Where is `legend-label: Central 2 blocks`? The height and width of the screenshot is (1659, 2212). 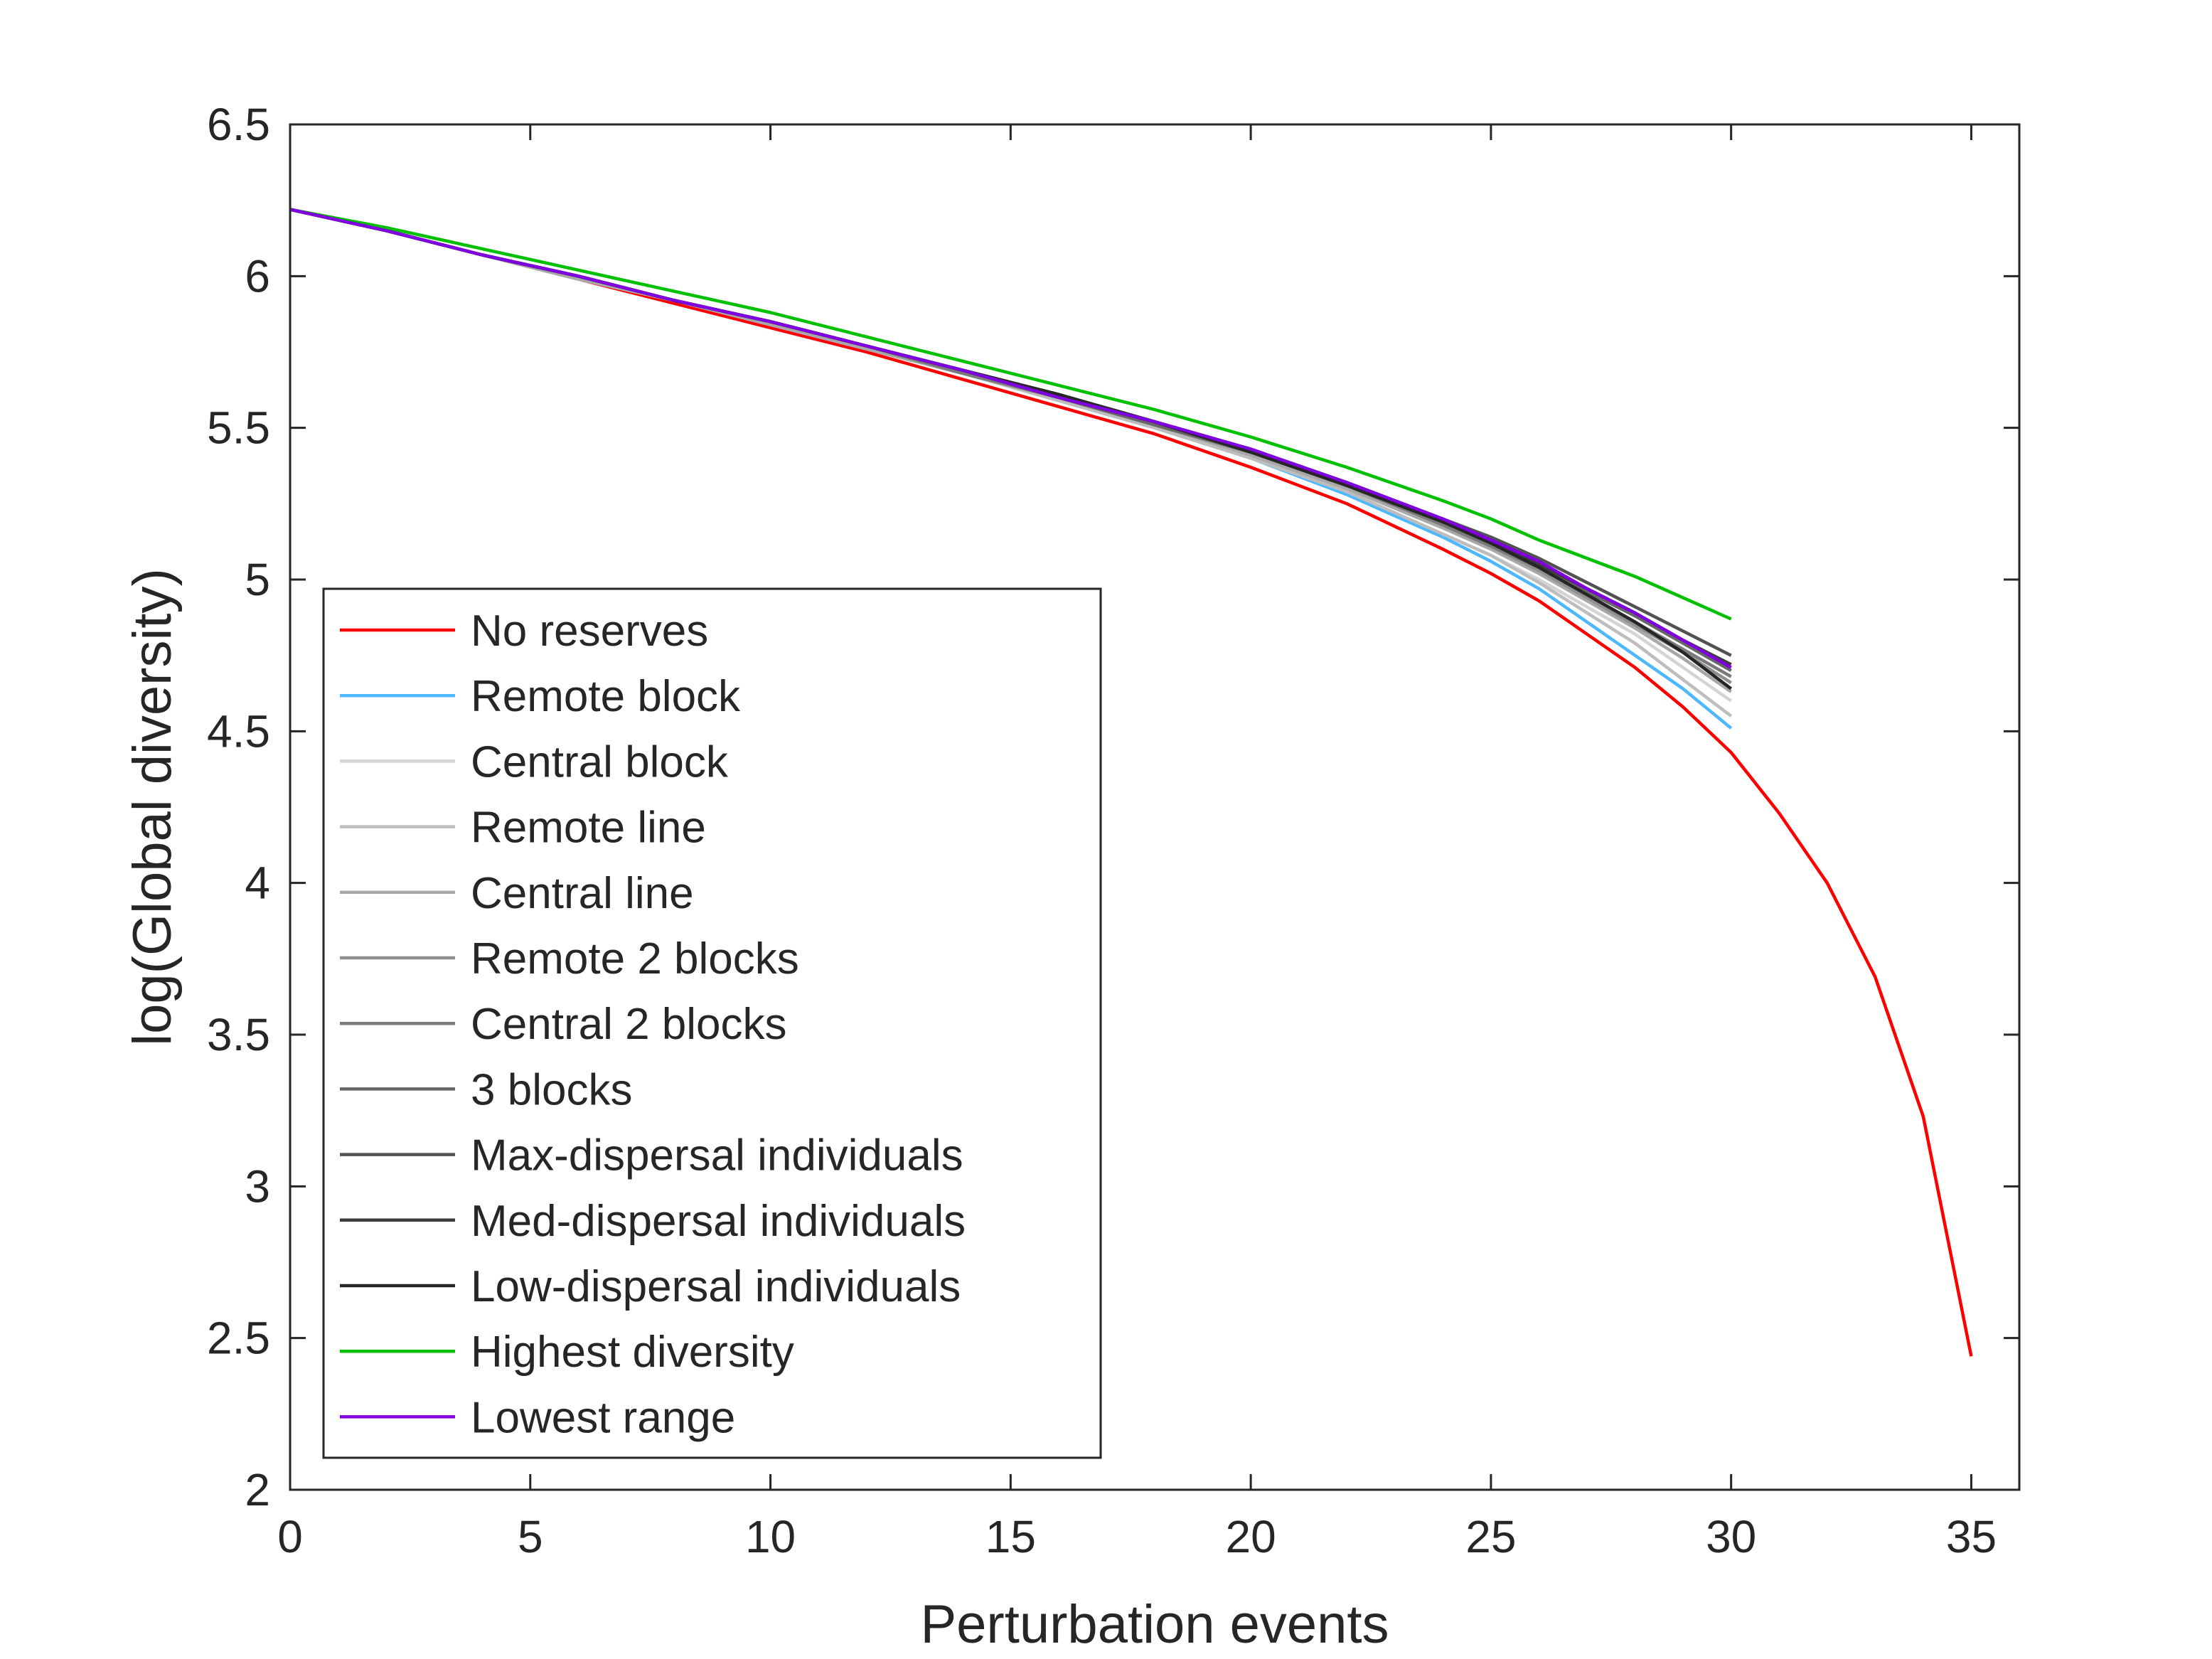 legend-label: Central 2 blocks is located at coordinates (629, 1024).